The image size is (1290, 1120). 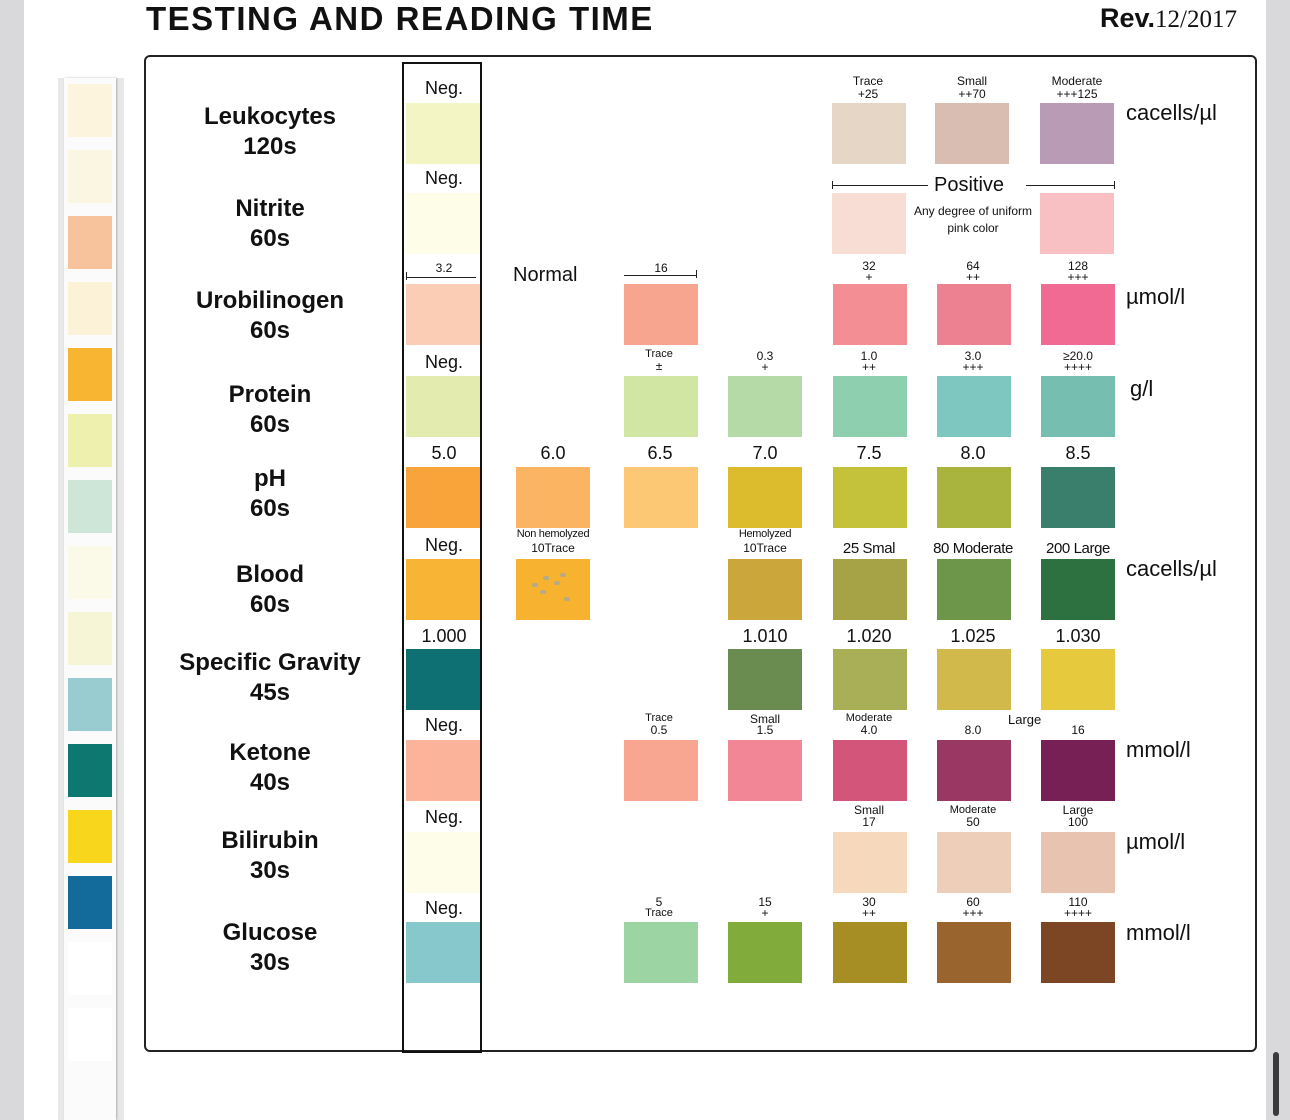 What do you see at coordinates (270, 948) in the screenshot?
I see `row-label-glucose: Glucose 30s` at bounding box center [270, 948].